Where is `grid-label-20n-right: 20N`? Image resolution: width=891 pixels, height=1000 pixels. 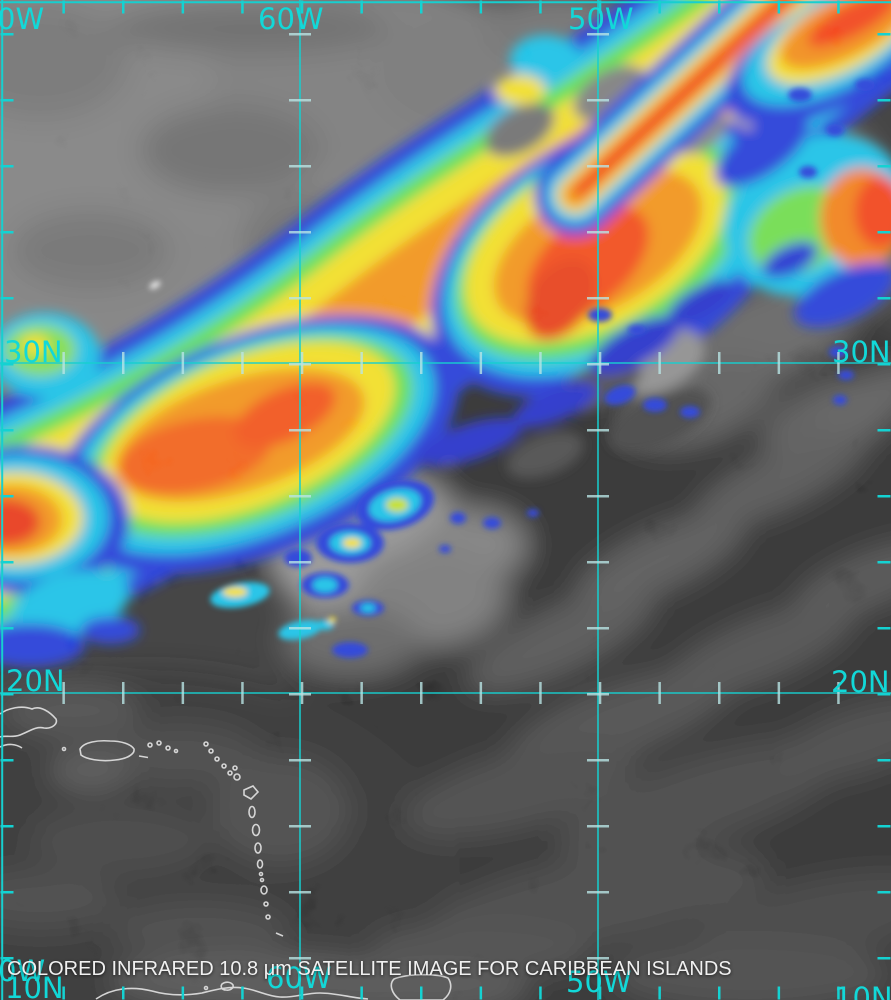
grid-label-20n-right: 20N is located at coordinates (860, 682).